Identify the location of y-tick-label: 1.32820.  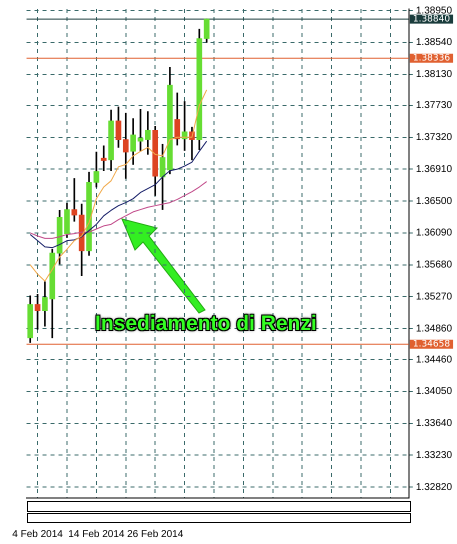
(434, 487).